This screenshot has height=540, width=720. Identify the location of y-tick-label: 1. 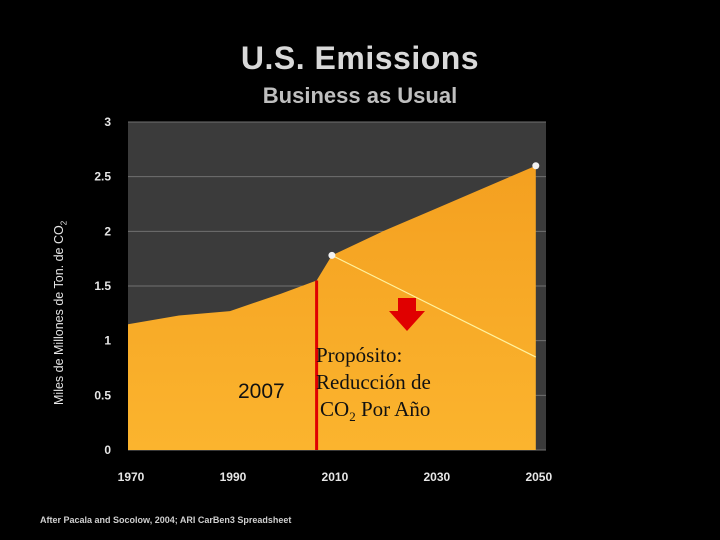
(107, 341).